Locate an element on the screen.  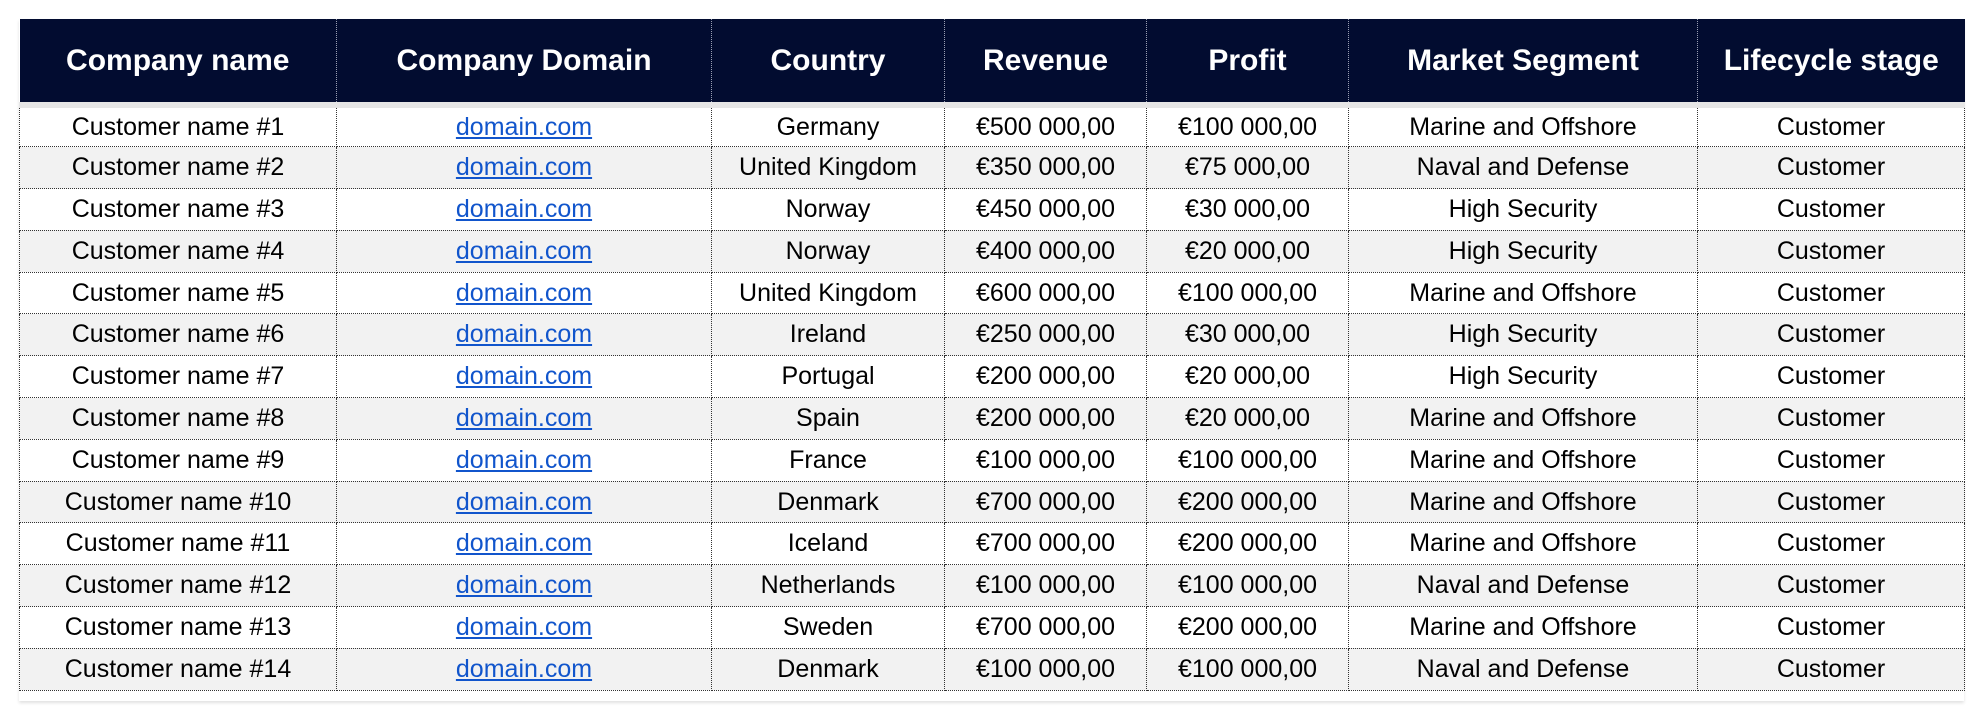
cell-company-name: Customer name #9 is located at coordinates (178, 460).